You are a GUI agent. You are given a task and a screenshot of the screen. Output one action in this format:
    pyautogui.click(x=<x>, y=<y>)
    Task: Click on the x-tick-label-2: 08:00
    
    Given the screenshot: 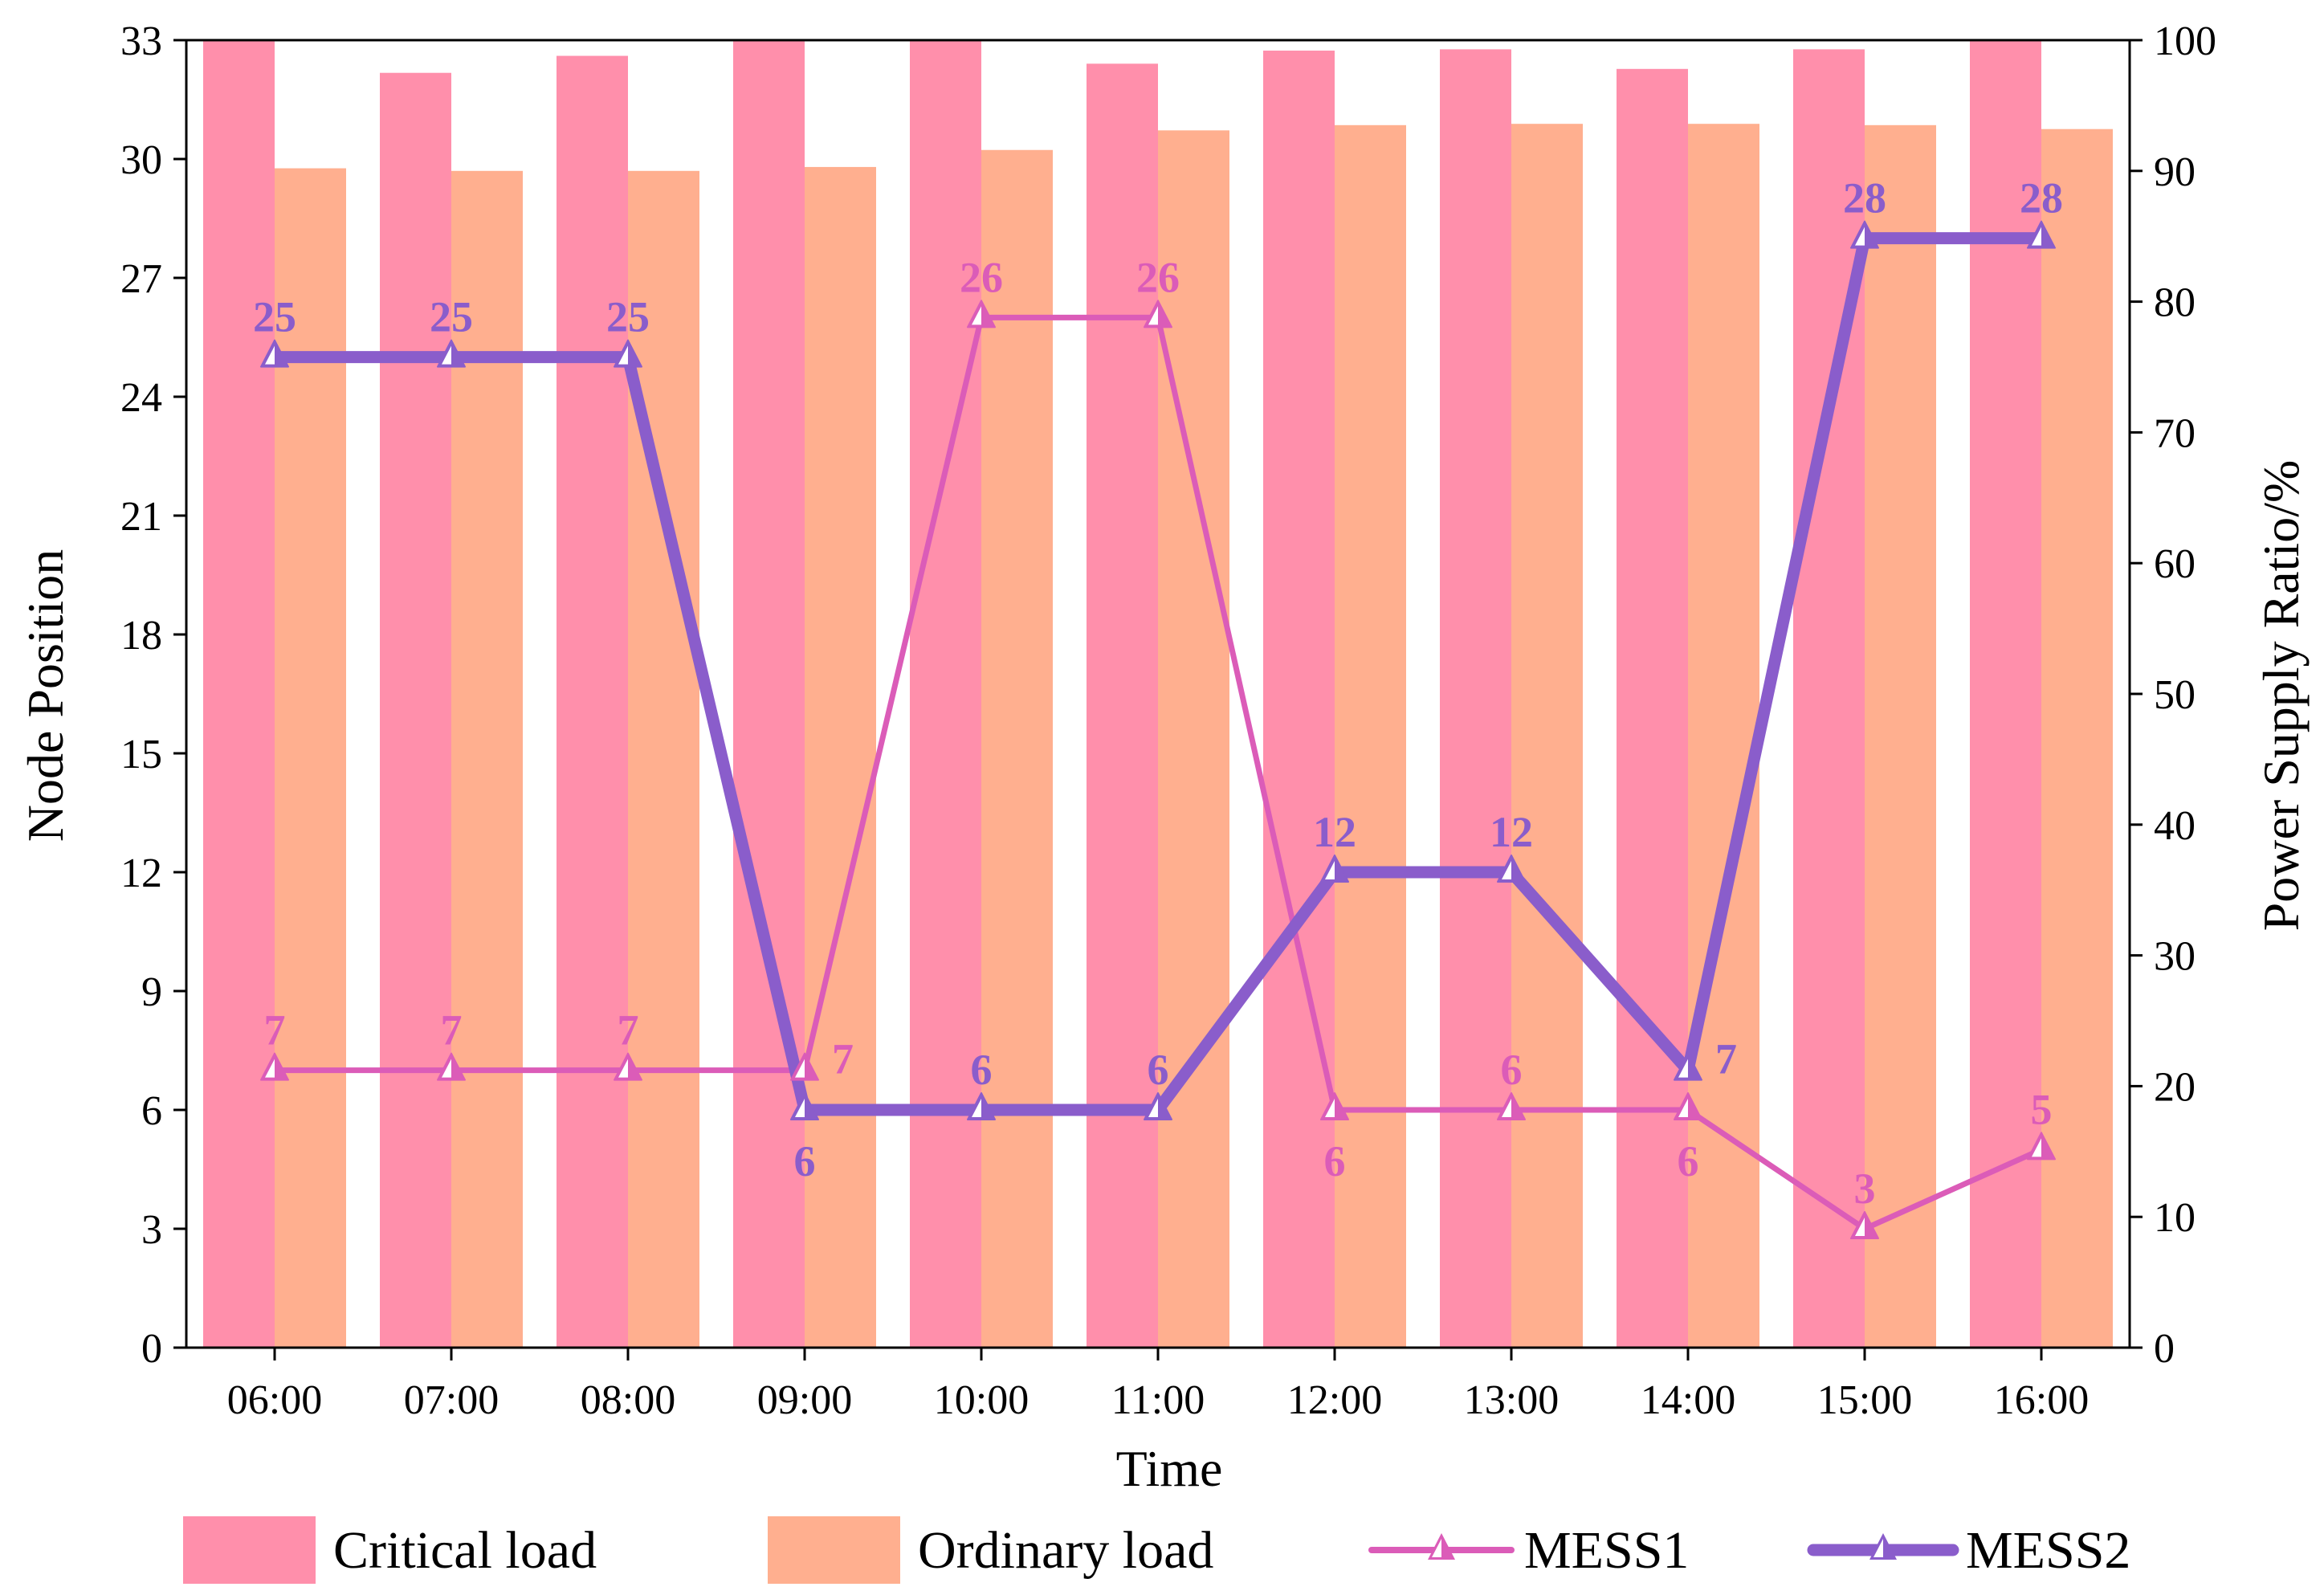 What is the action you would take?
    pyautogui.click(x=628, y=1400)
    